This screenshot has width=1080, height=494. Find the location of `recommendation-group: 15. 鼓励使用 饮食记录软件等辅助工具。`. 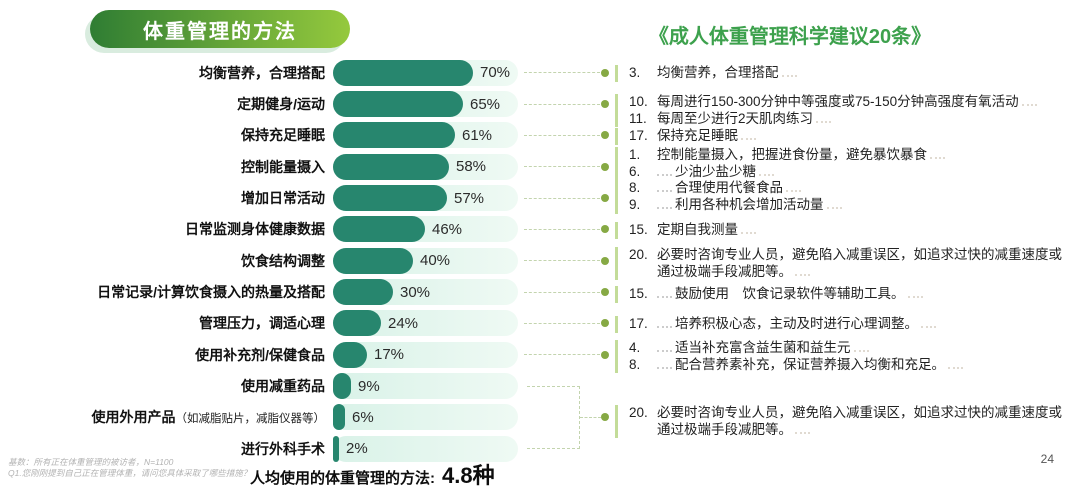

recommendation-group: 15. 鼓励使用 饮食记录软件等辅助工具。 is located at coordinates (842, 294).